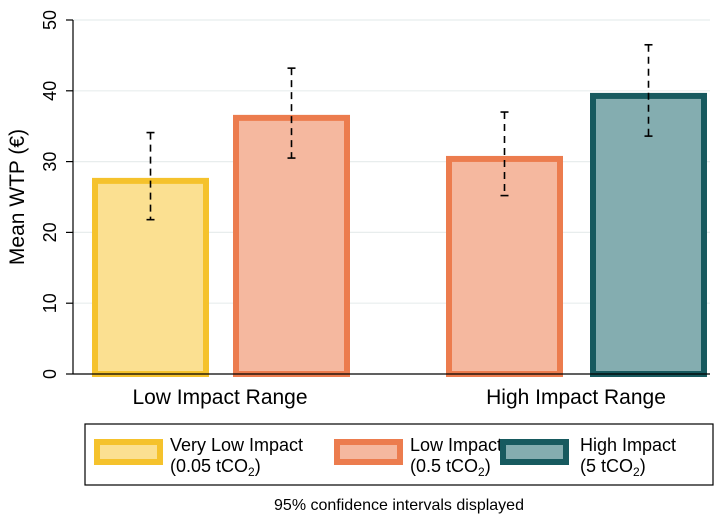  I want to click on legend-sublabel: (0.5 tCO2), so click(450, 467).